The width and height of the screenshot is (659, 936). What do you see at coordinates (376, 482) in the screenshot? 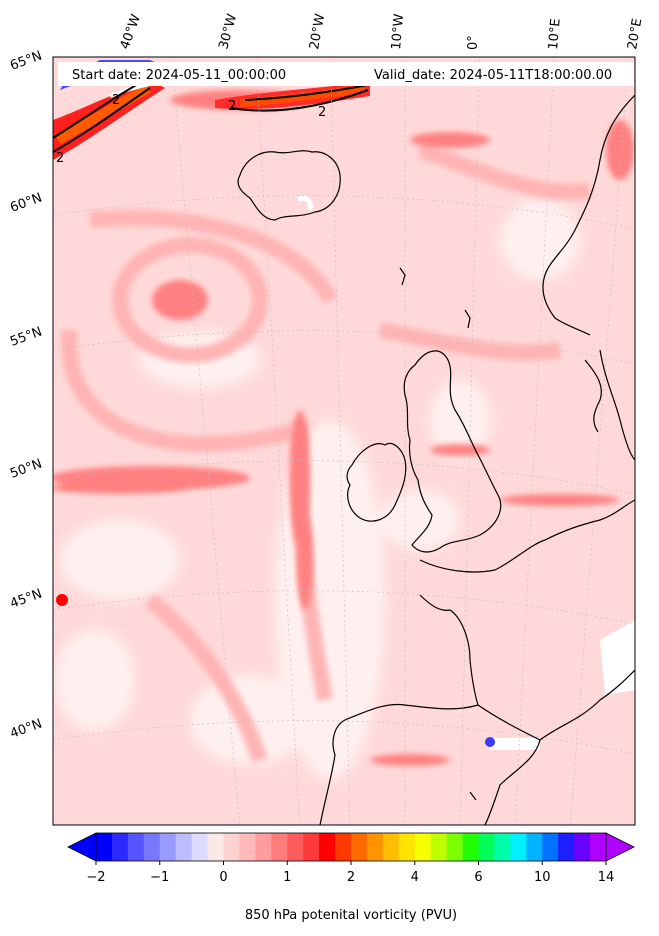
I see `ireland-outline` at bounding box center [376, 482].